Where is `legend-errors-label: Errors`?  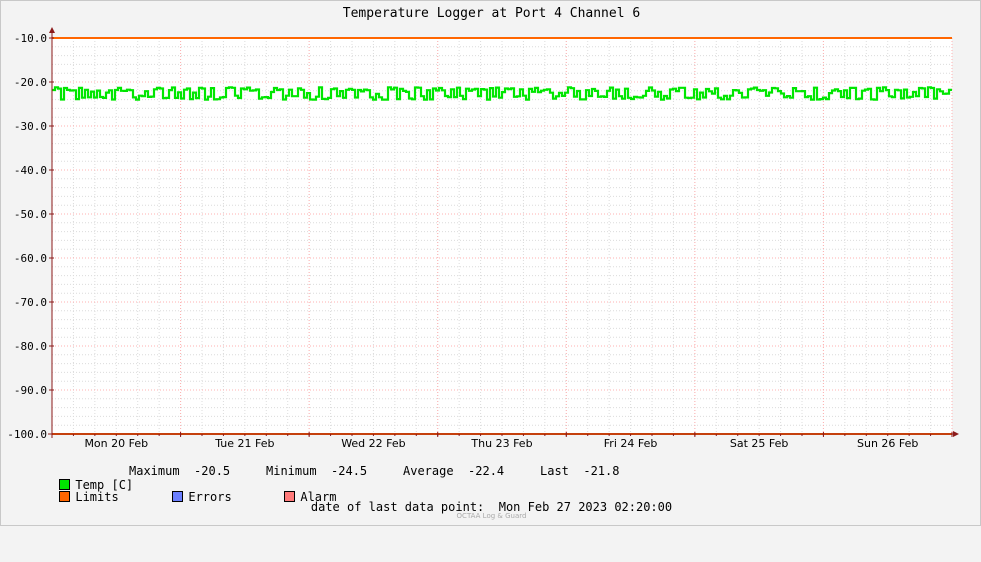 legend-errors-label: Errors is located at coordinates (210, 497).